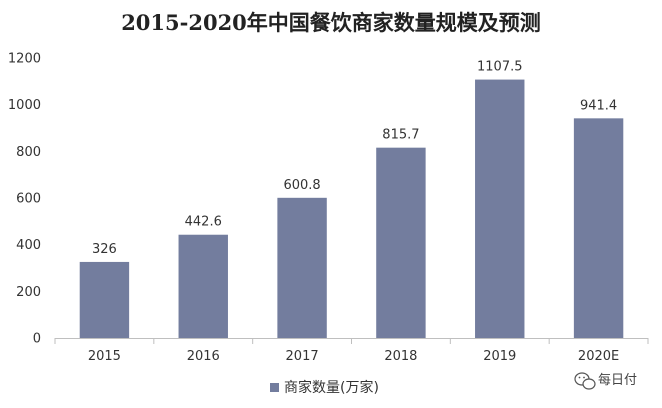  I want to click on y-tick-label: 0, so click(37, 339).